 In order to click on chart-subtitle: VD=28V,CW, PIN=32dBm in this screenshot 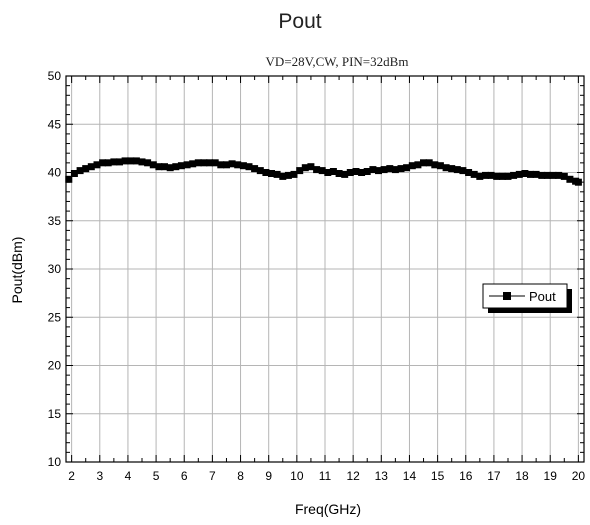, I will do `click(337, 61)`.